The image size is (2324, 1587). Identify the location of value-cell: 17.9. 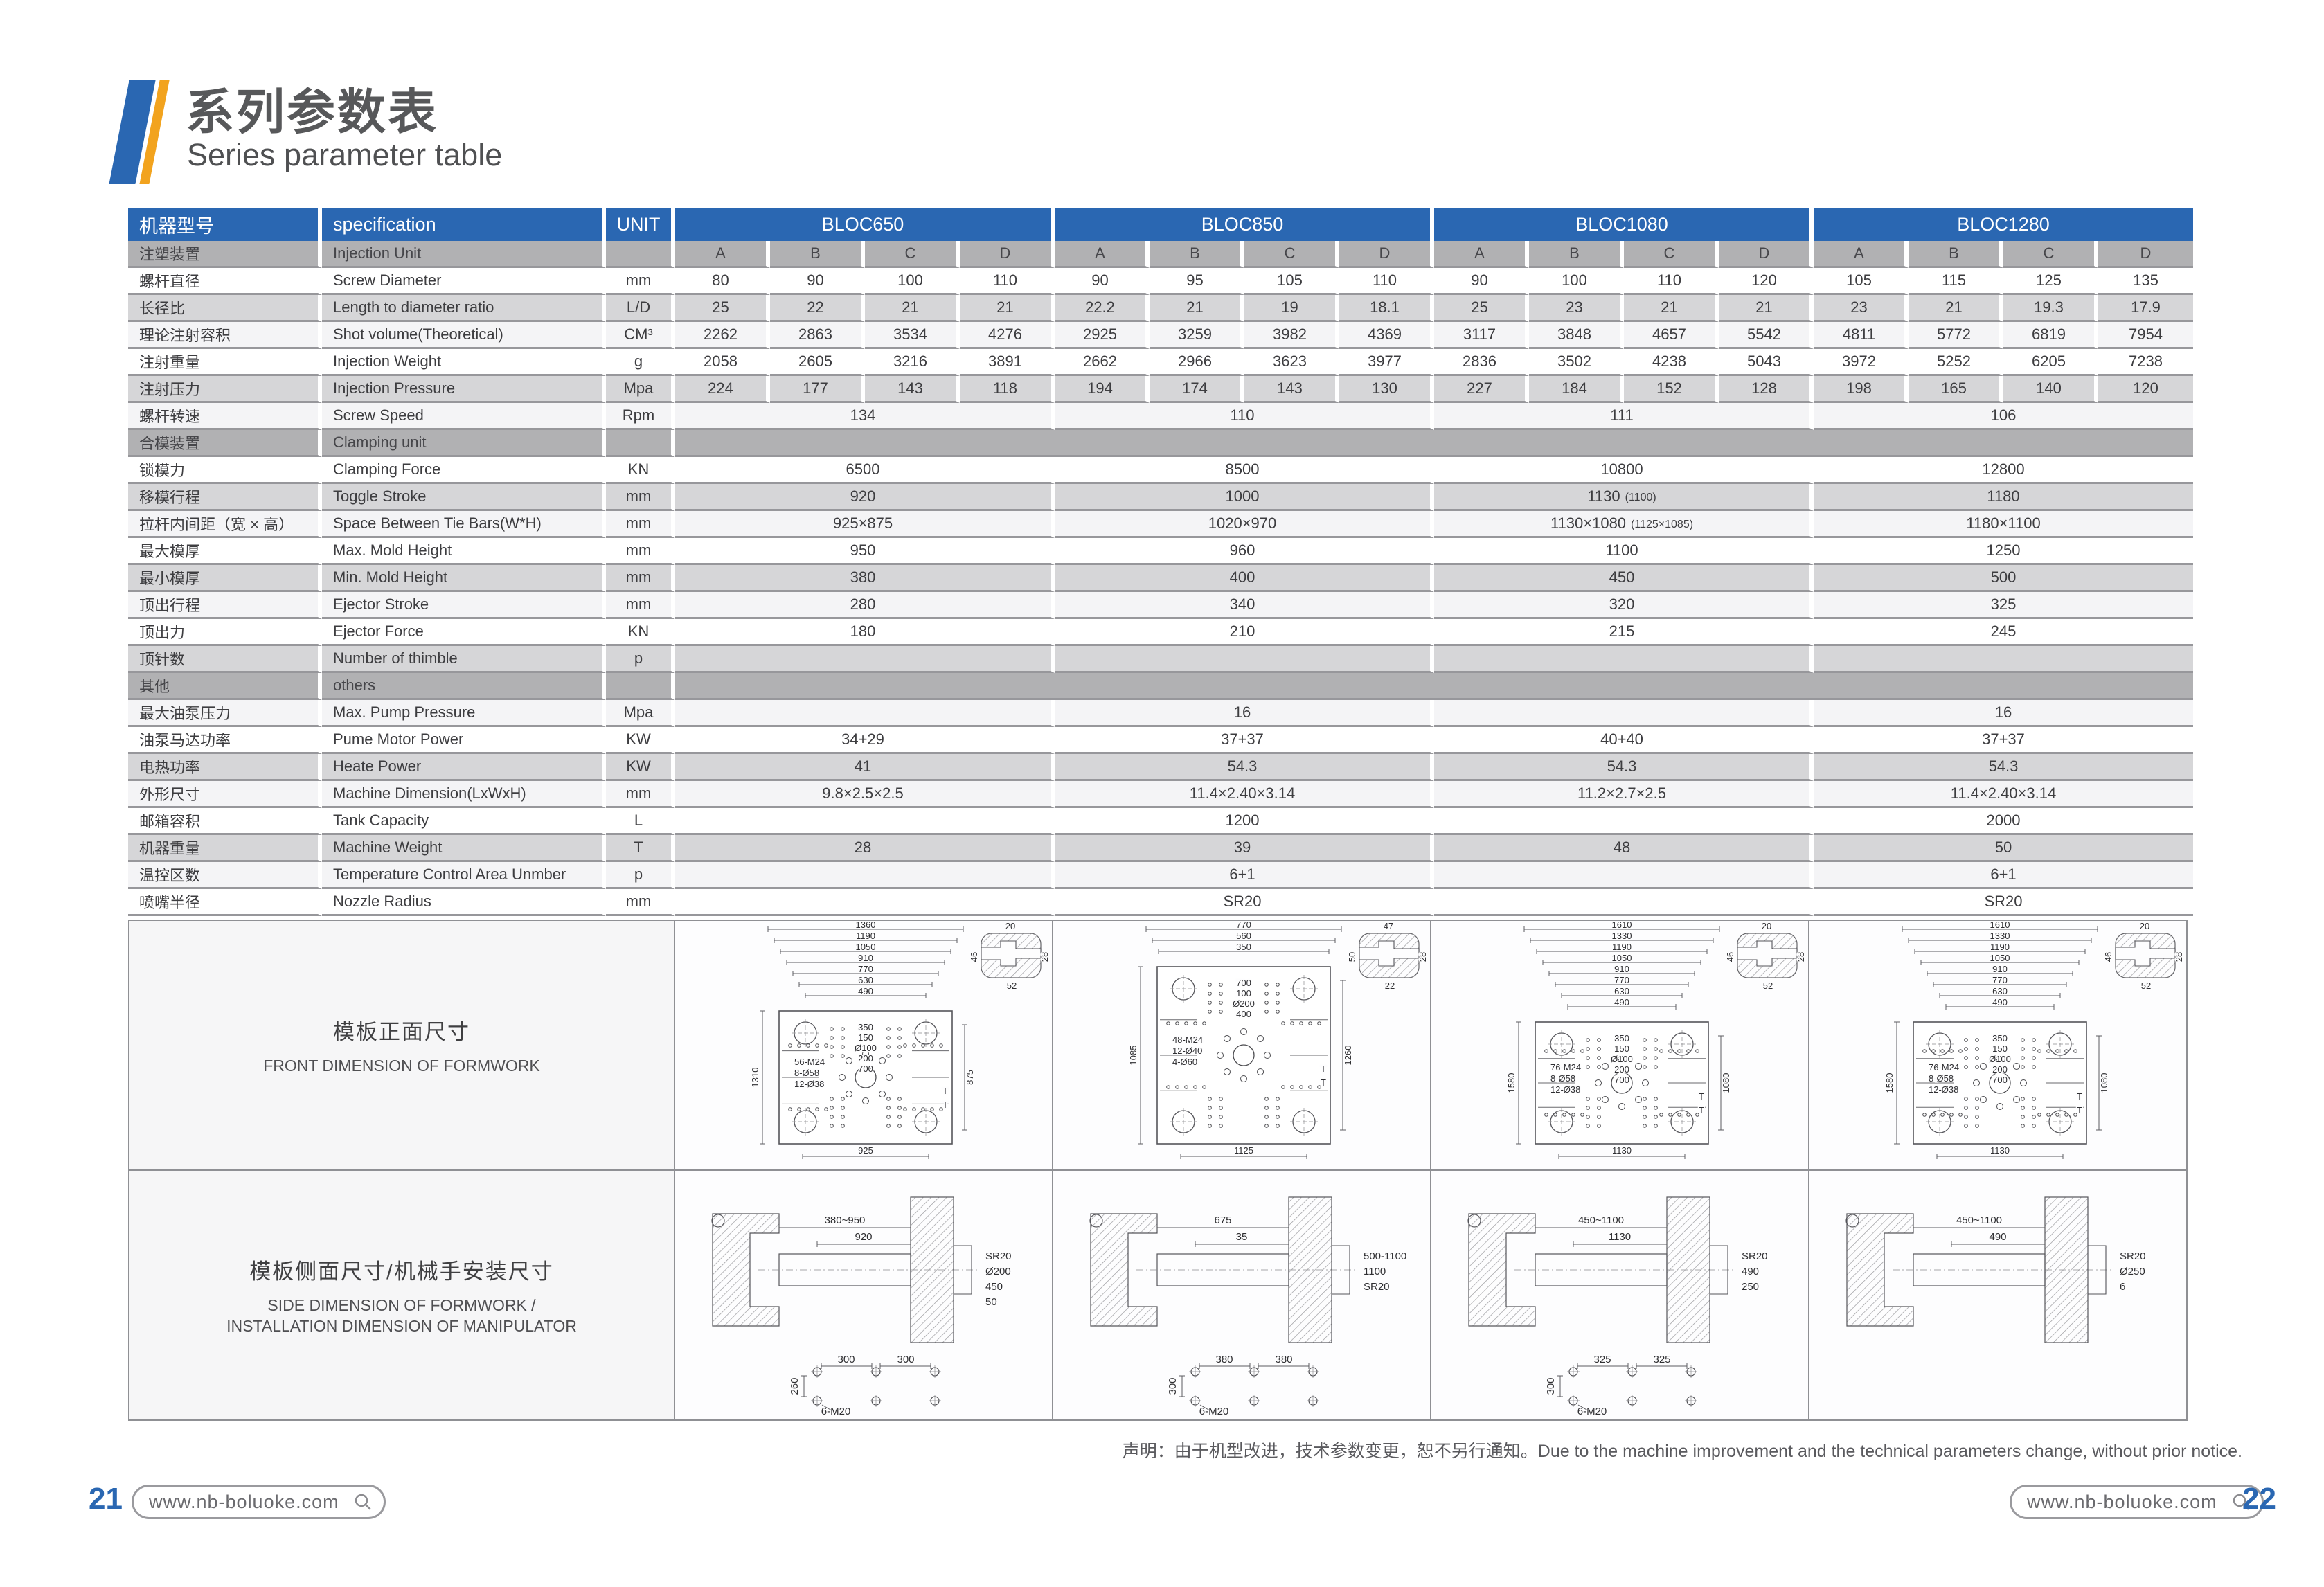
(2145, 308).